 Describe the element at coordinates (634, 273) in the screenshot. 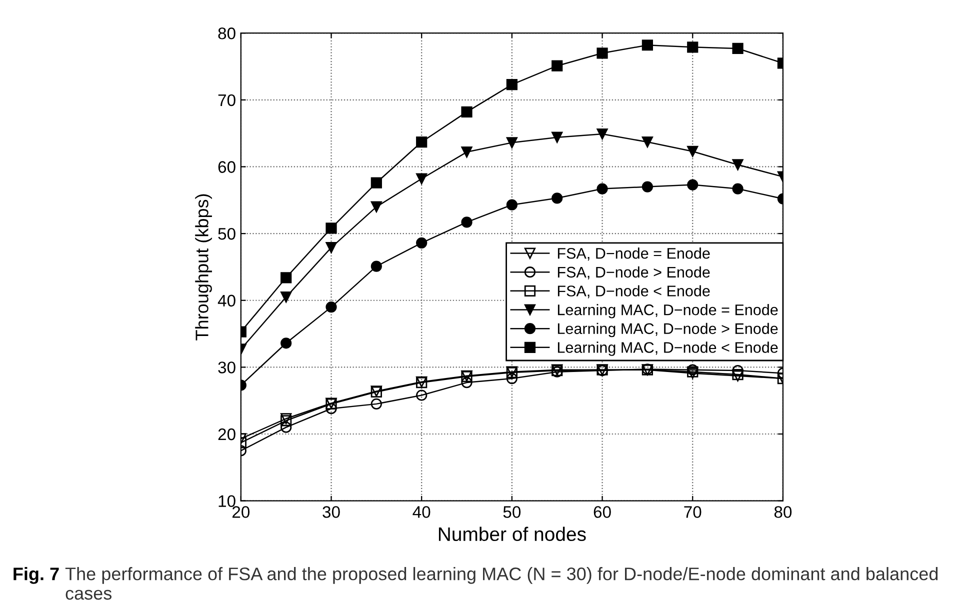

I see `legend-label: FSA, D−node > Enode` at that location.